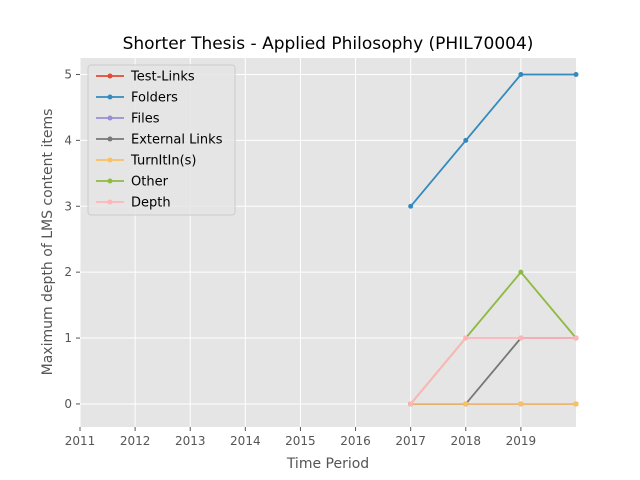 The image size is (640, 480). What do you see at coordinates (245, 441) in the screenshot?
I see `x-tick-label: 2014` at bounding box center [245, 441].